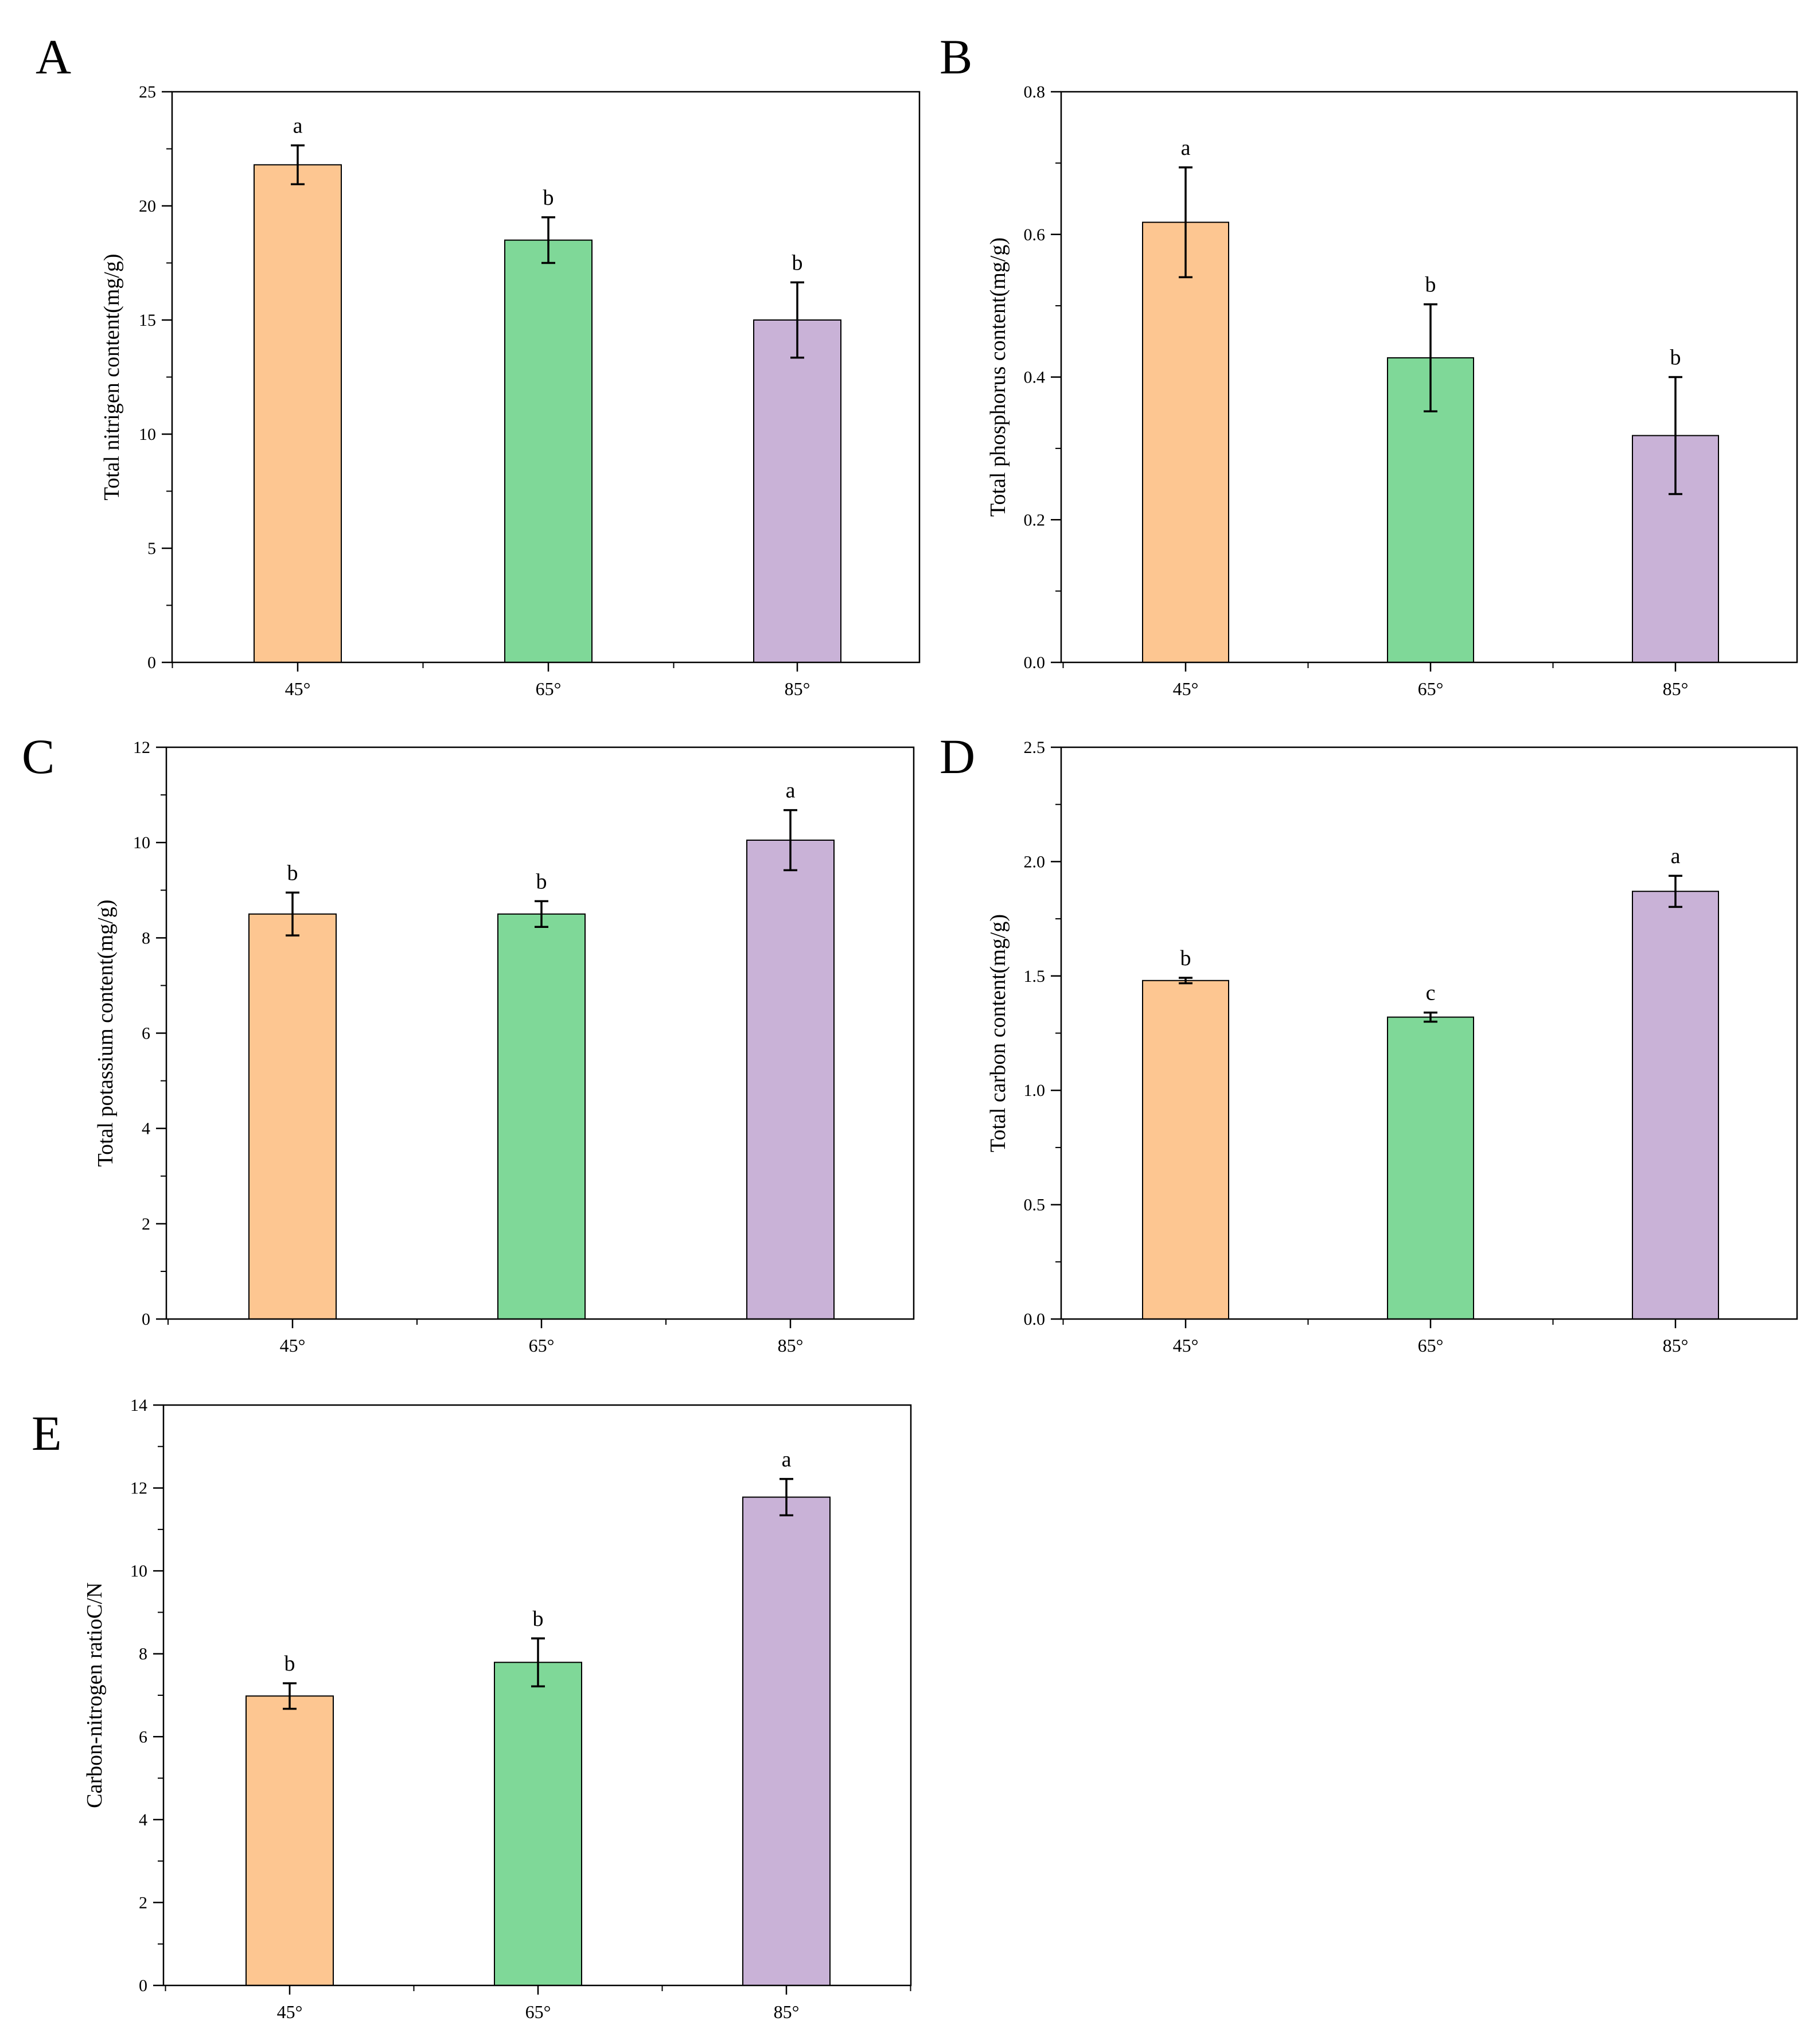 The height and width of the screenshot is (2025, 1820). What do you see at coordinates (147, 206) in the screenshot?
I see `y-tick-label: 20` at bounding box center [147, 206].